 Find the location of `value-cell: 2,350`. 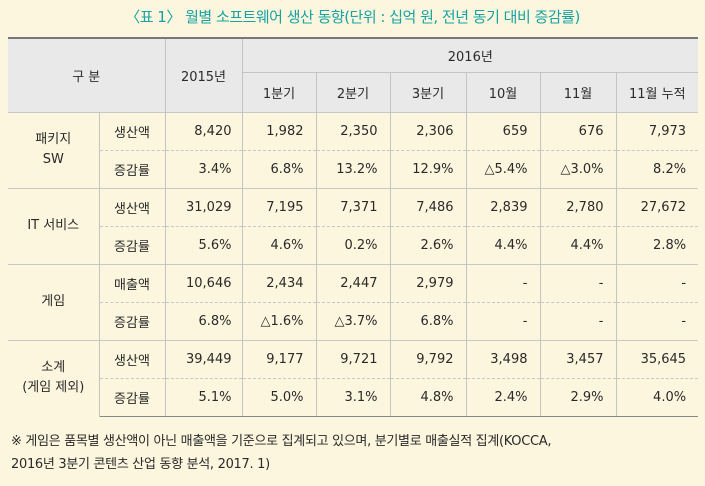

value-cell: 2,350 is located at coordinates (353, 130).